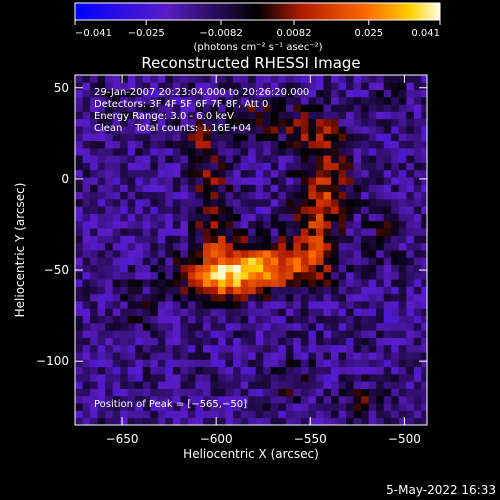 The width and height of the screenshot is (500, 500). Describe the element at coordinates (257, 47) in the screenshot. I see `colorbar-unit-label: (photons cm⁻² s⁻¹ asec⁻²)` at that location.